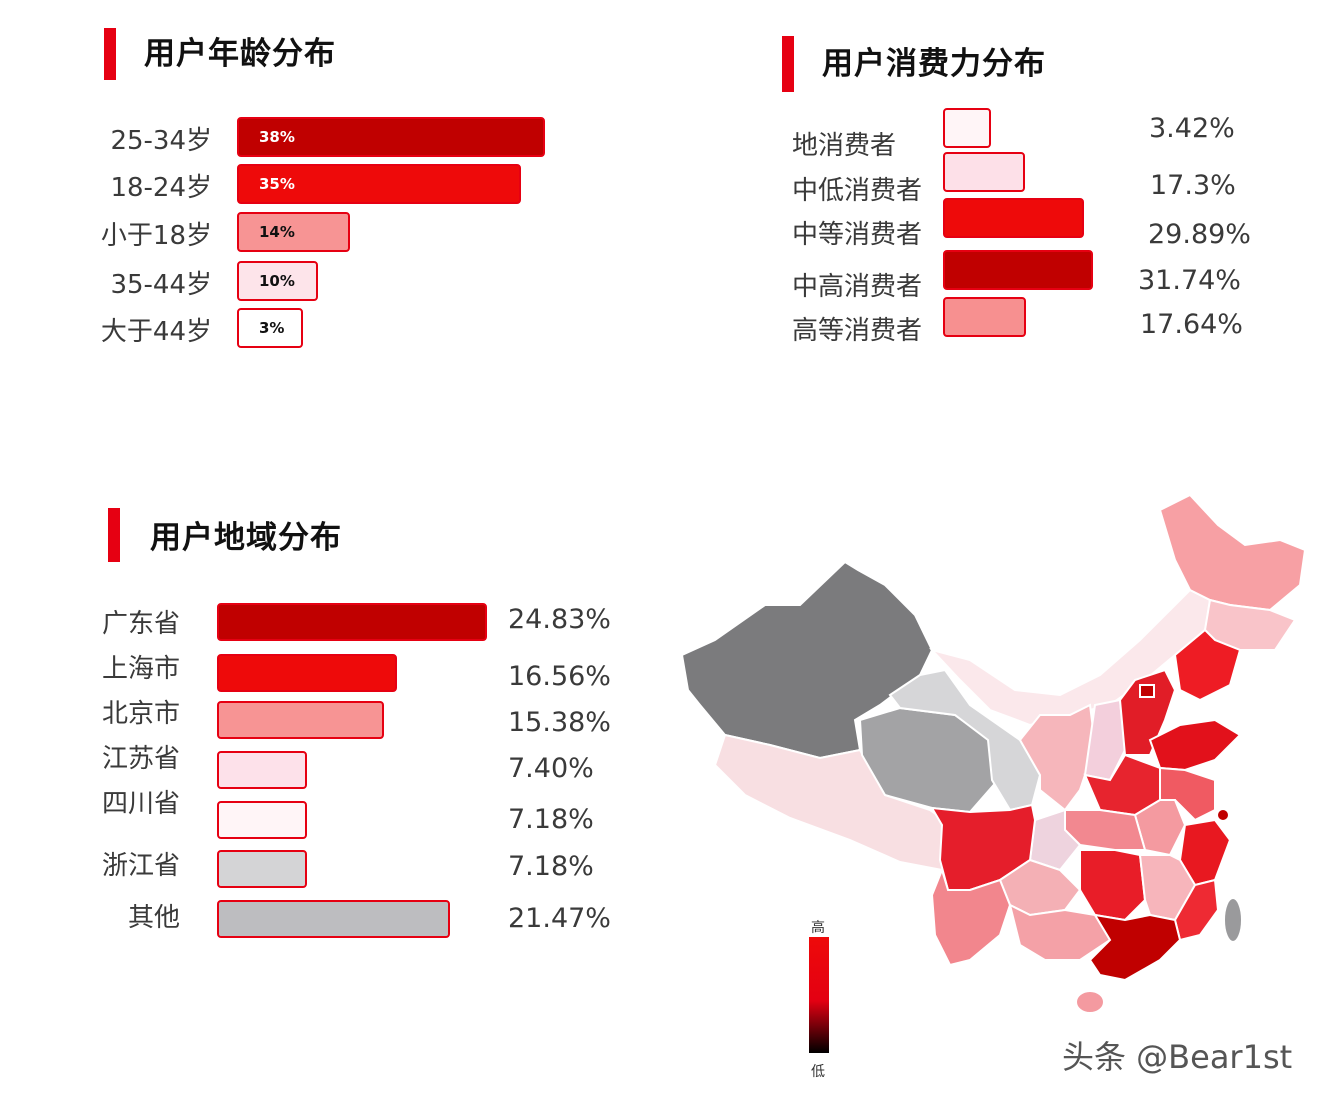 Image resolution: width=1332 pixels, height=1102 pixels. What do you see at coordinates (1177, 1057) in the screenshot?
I see `watermark-text: 头条 @Bear1st` at bounding box center [1177, 1057].